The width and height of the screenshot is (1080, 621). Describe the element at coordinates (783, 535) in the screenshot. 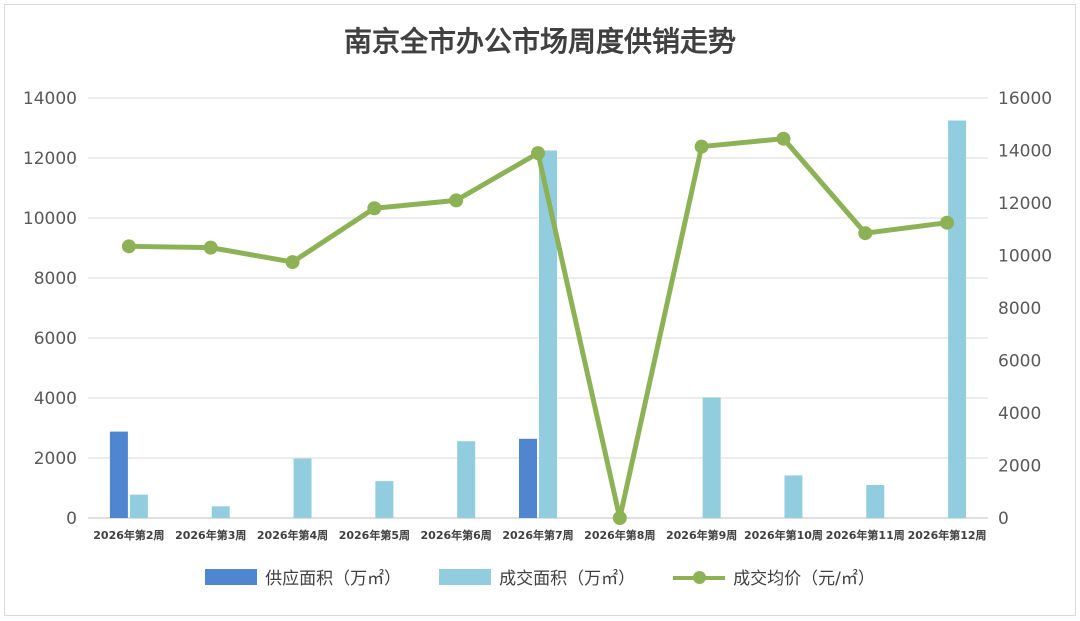

I see `x-tick-label: 2026年第10周` at that location.